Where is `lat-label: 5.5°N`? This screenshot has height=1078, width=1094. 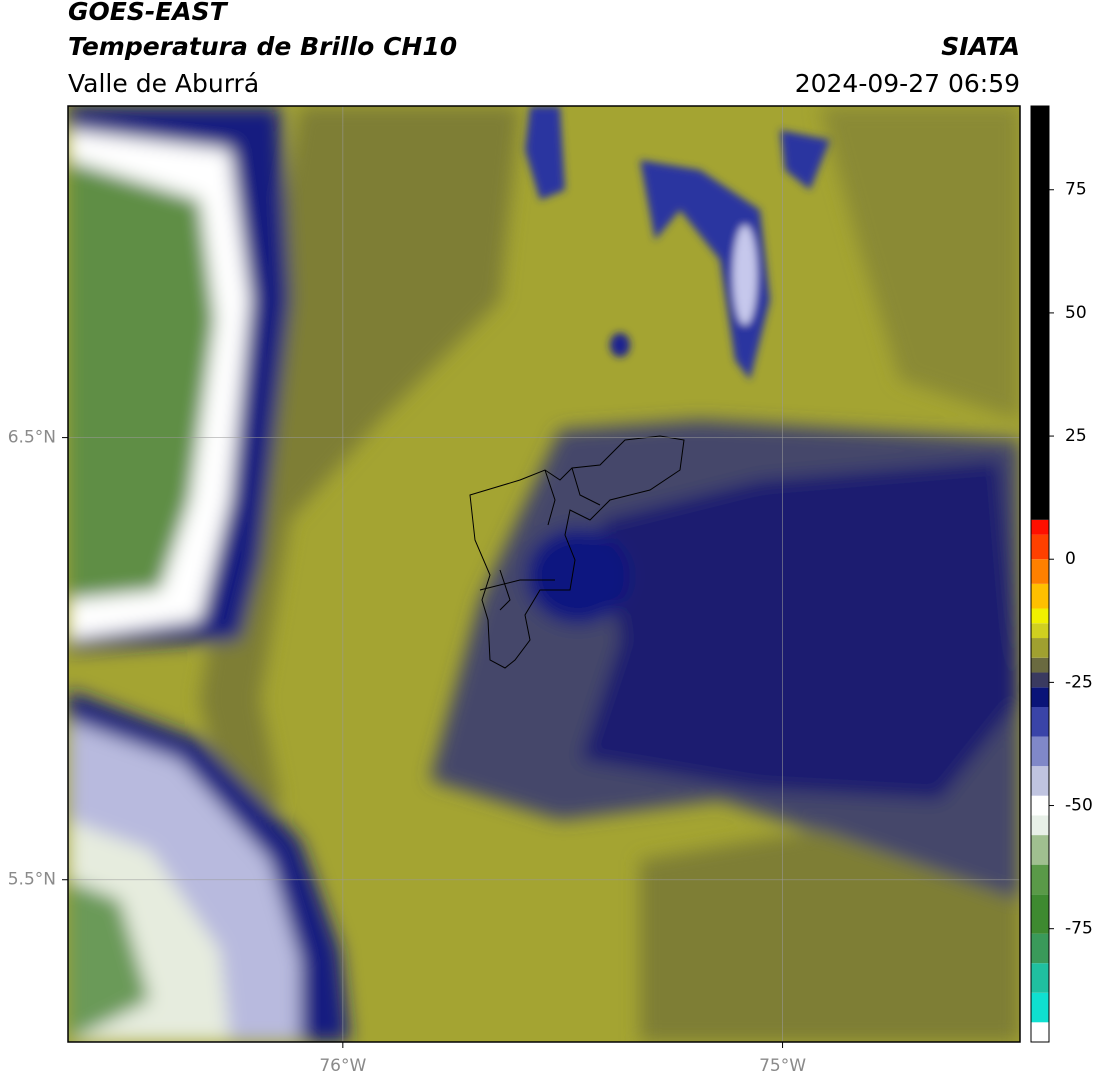 lat-label: 5.5°N is located at coordinates (32, 880).